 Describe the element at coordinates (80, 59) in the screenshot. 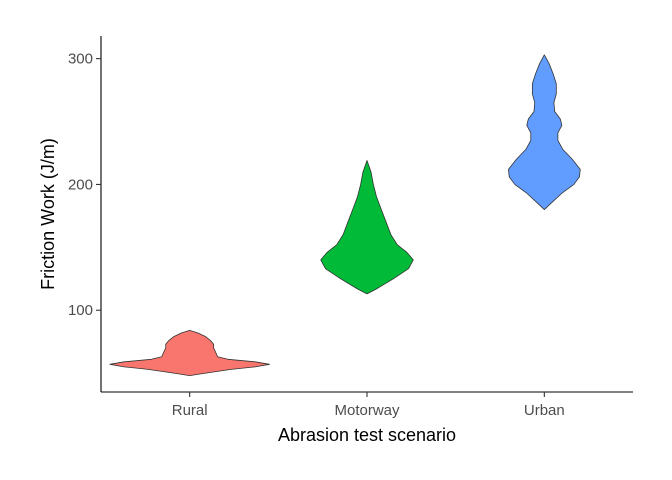

I see `y-tick-label: 300` at that location.